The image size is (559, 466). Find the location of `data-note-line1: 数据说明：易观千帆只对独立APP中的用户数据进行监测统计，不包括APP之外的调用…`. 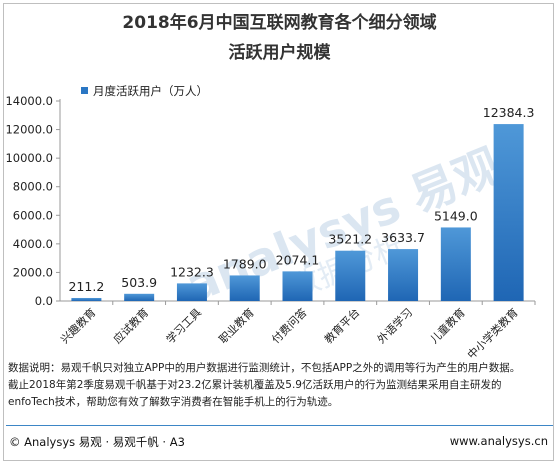

data-note-line1: 数据说明：易观千帆只对独立APP中的用户数据进行监测统计，不包括APP之外的调用… is located at coordinates (264, 368).